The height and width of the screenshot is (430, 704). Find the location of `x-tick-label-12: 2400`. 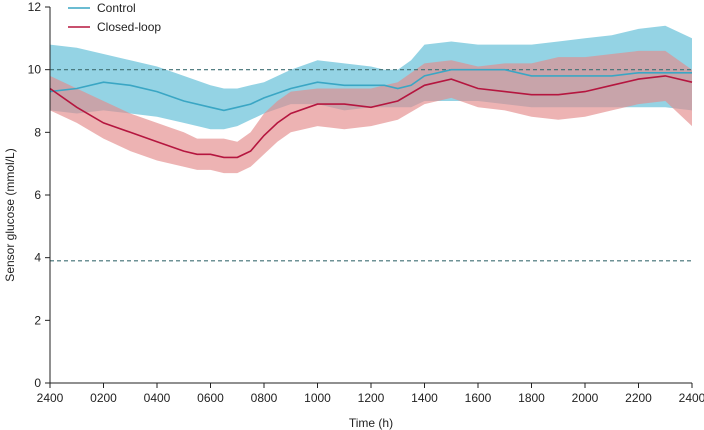

x-tick-label-12: 2400 is located at coordinates (691, 398).